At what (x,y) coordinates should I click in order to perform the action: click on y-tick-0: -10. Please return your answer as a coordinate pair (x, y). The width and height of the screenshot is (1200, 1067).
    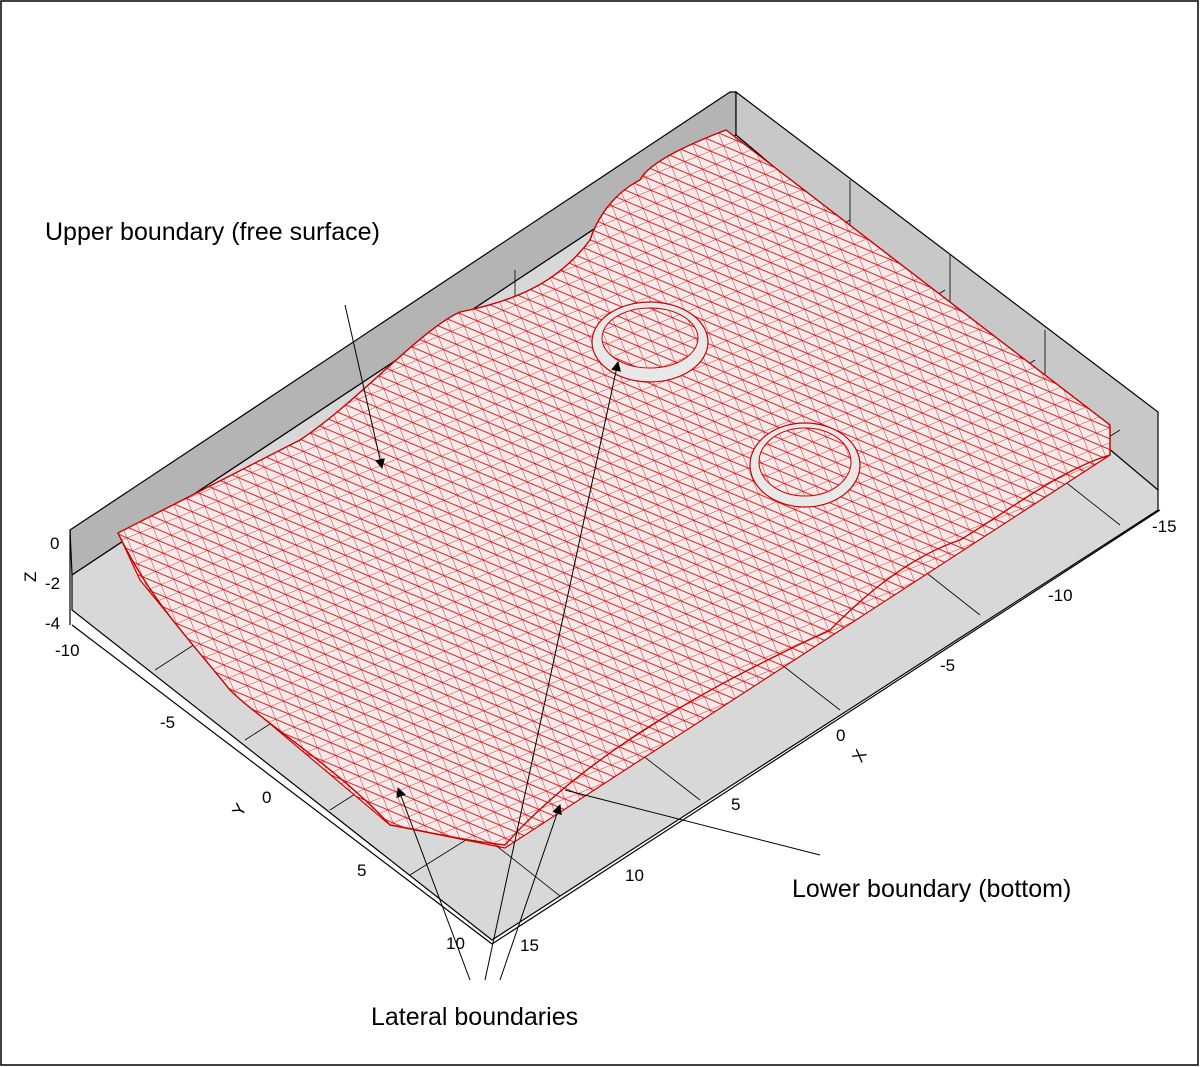
    Looking at the image, I should click on (67, 650).